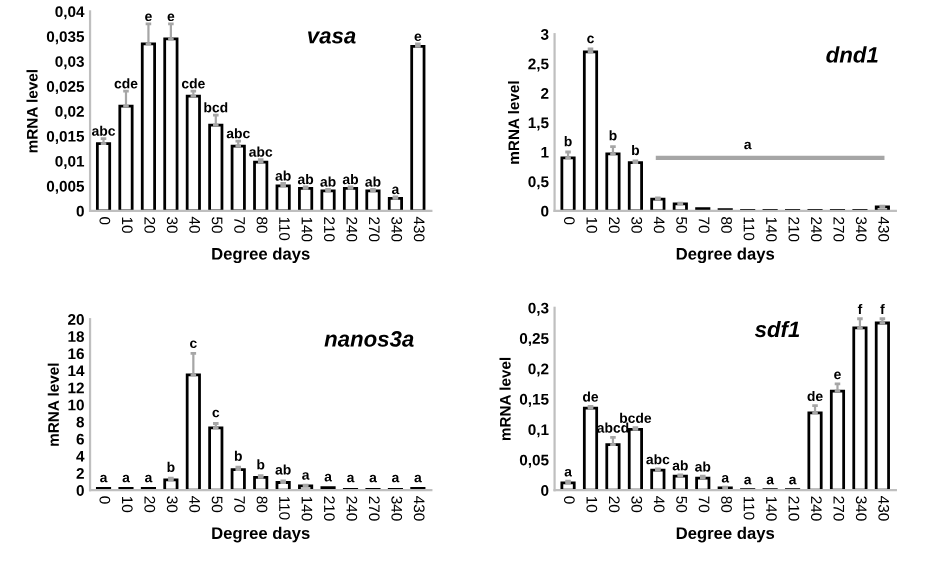 This screenshot has height=570, width=948. Describe the element at coordinates (852, 54) in the screenshot. I see `chart-title: dnd1` at that location.